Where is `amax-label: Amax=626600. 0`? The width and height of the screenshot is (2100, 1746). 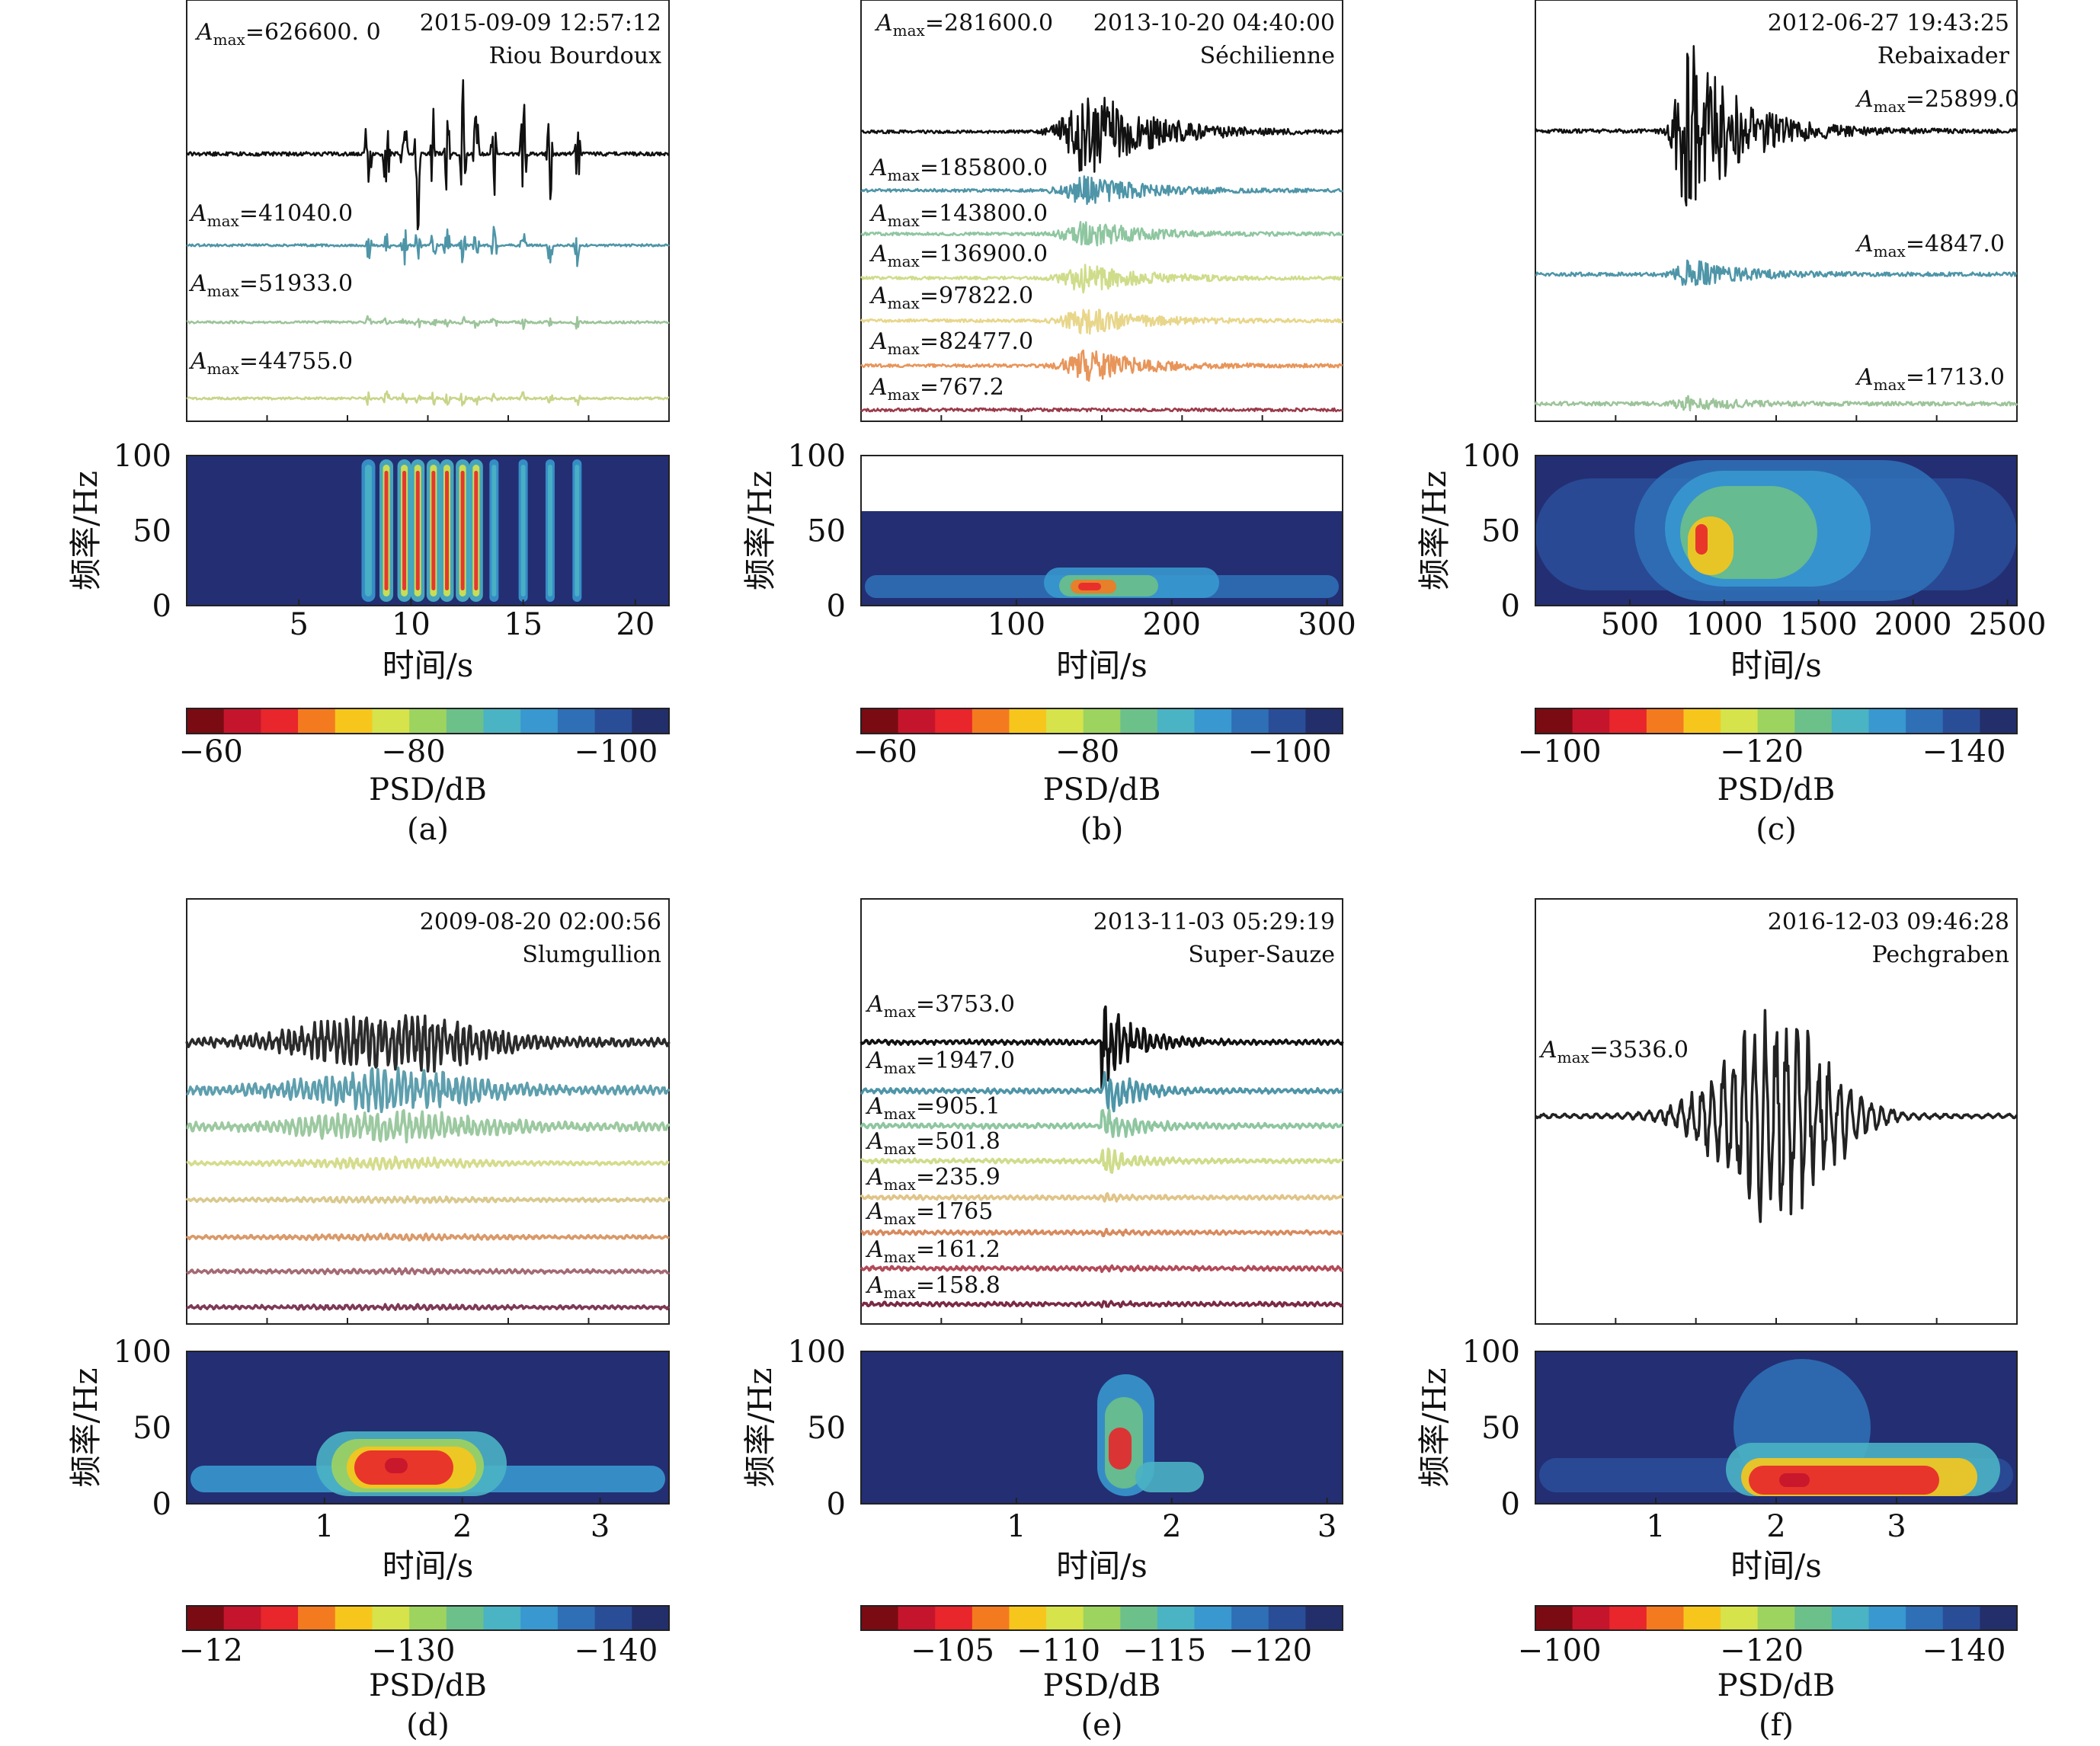 amax-label: Amax=626600. 0 is located at coordinates (287, 34).